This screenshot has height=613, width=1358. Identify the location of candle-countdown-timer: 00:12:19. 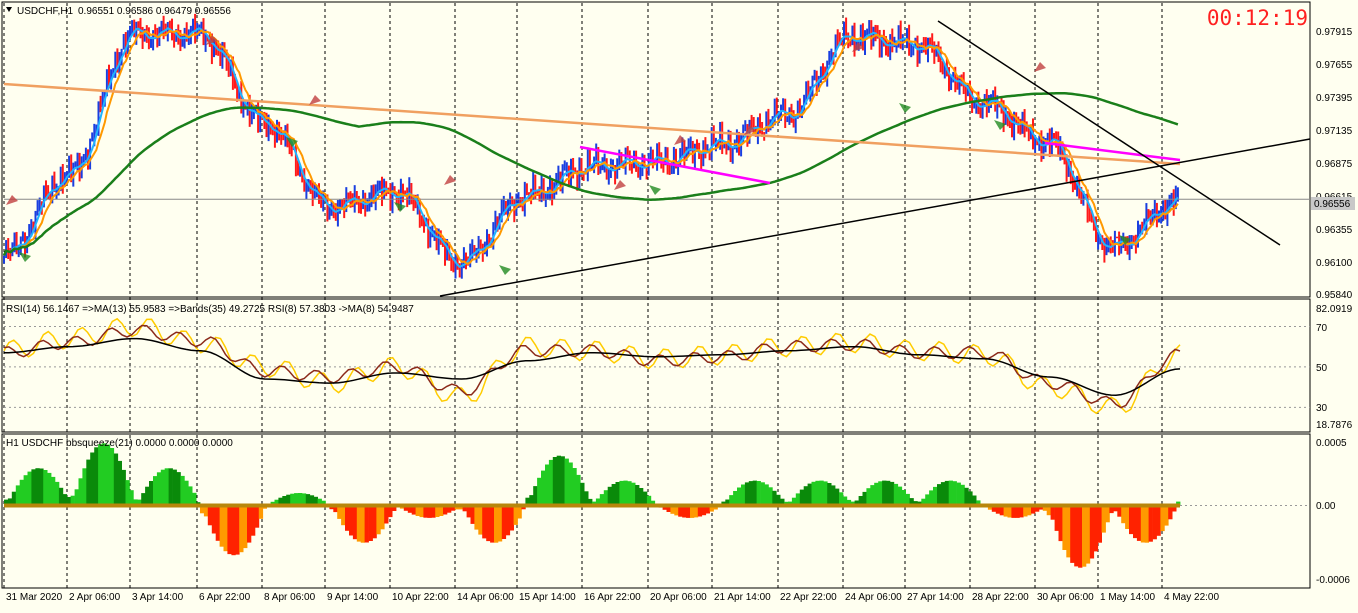
(1257, 18).